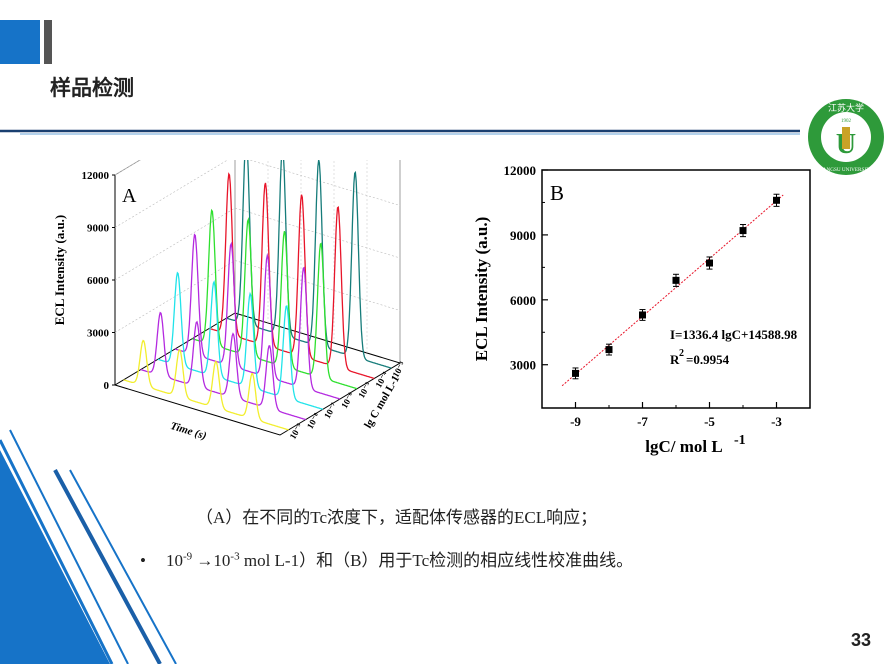 This screenshot has height=664, width=885. Describe the element at coordinates (776, 421) in the screenshot. I see `chart-b-xtick-label: -3` at that location.